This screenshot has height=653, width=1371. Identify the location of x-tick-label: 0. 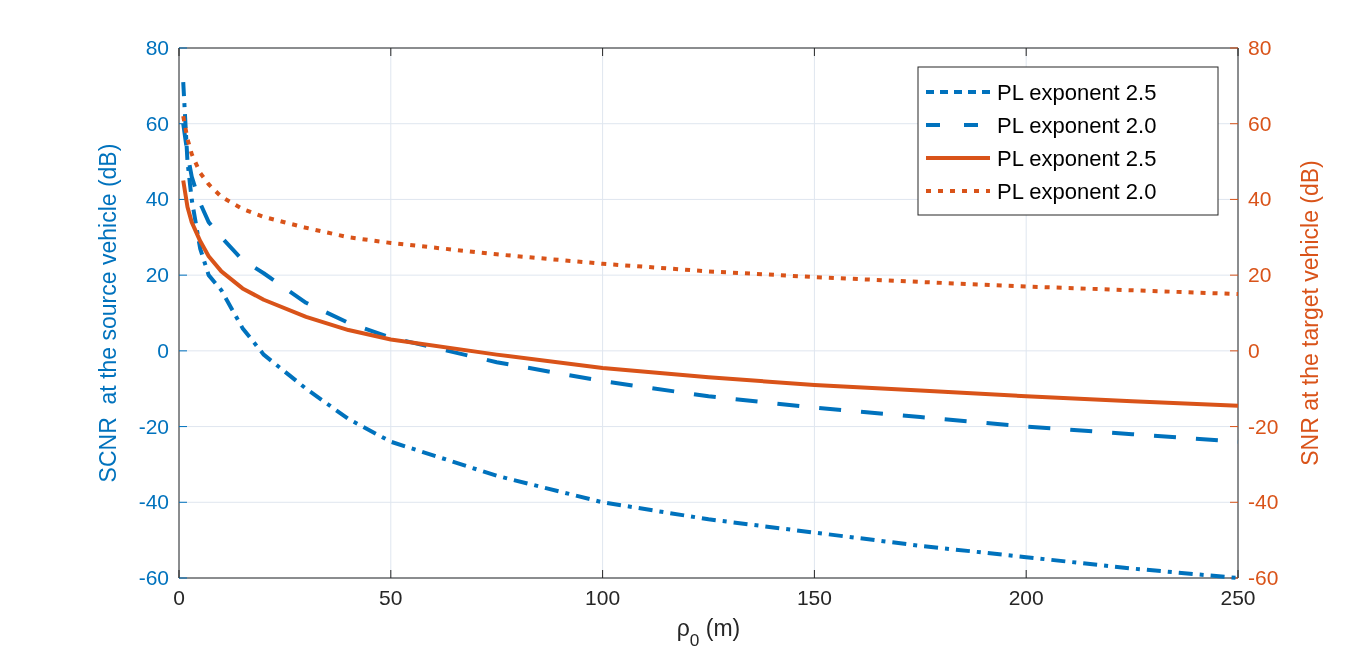
(179, 597).